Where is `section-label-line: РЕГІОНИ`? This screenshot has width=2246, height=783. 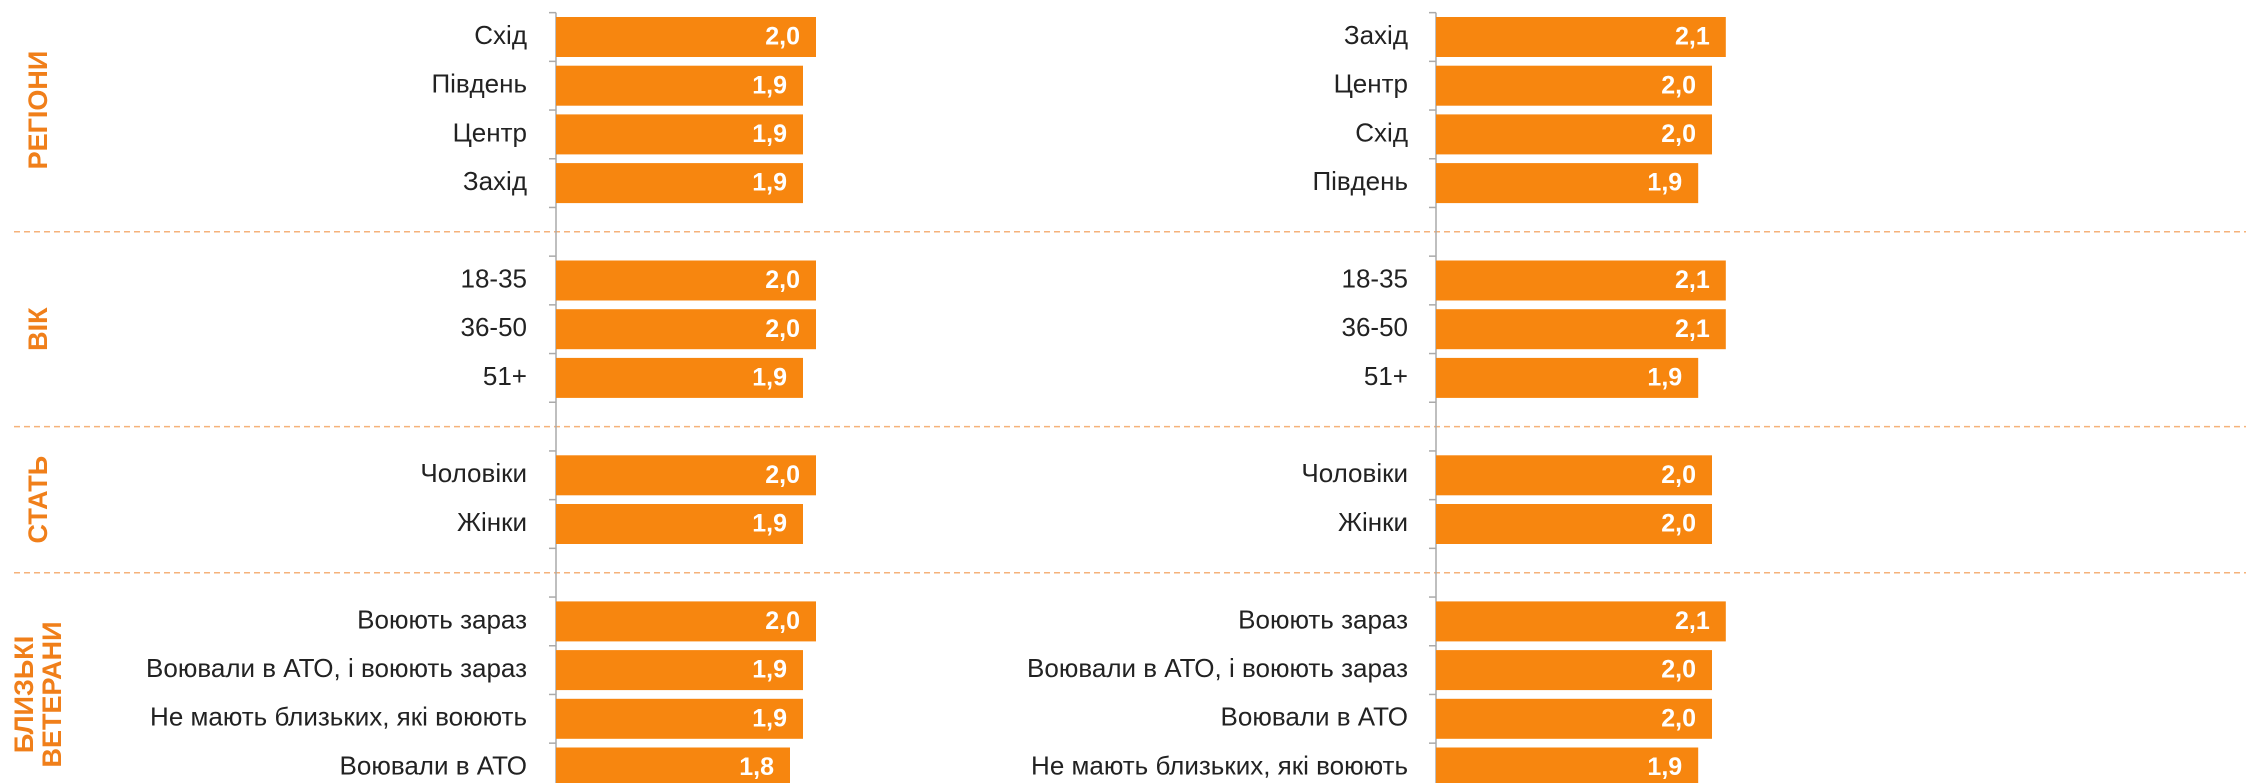
section-label-line: РЕГІОНИ is located at coordinates (38, 110).